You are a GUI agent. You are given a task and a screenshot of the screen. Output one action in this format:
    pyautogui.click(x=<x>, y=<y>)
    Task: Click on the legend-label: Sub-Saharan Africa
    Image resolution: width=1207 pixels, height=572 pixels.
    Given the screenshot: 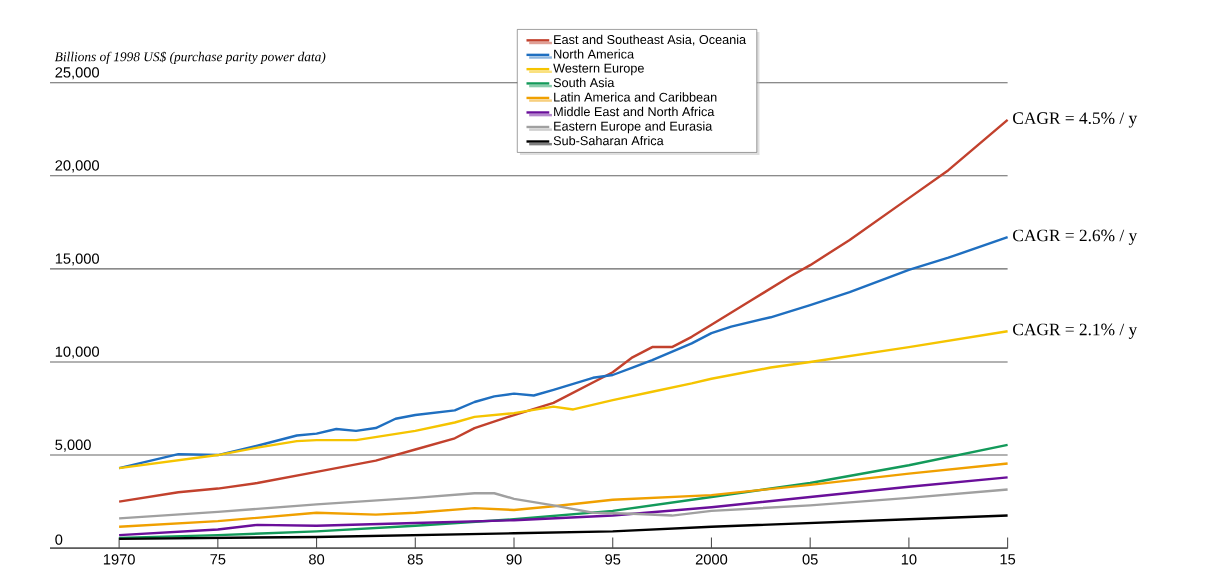 What is the action you would take?
    pyautogui.click(x=608, y=140)
    